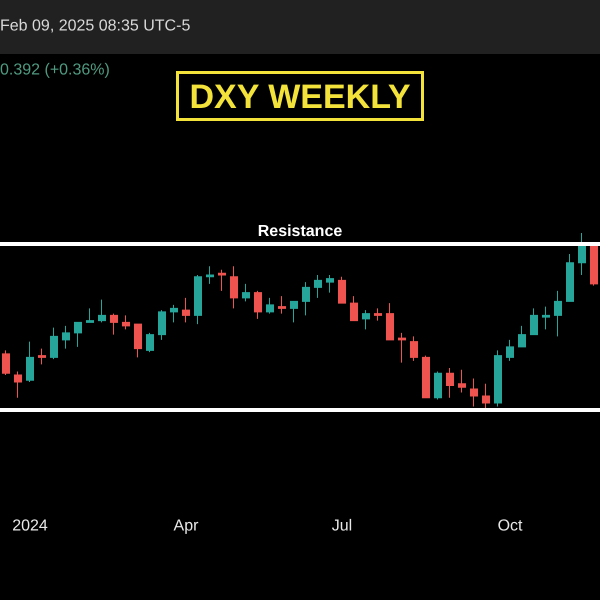 Image resolution: width=600 pixels, height=600 pixels. I want to click on x-tick-label: Oct, so click(510, 526).